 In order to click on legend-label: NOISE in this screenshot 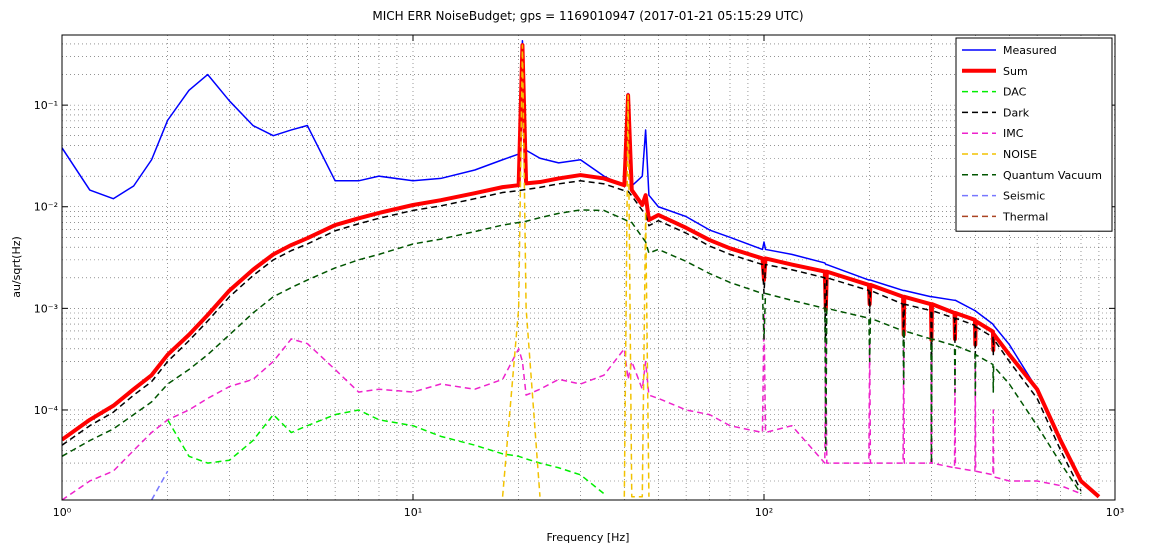, I will do `click(1020, 154)`.